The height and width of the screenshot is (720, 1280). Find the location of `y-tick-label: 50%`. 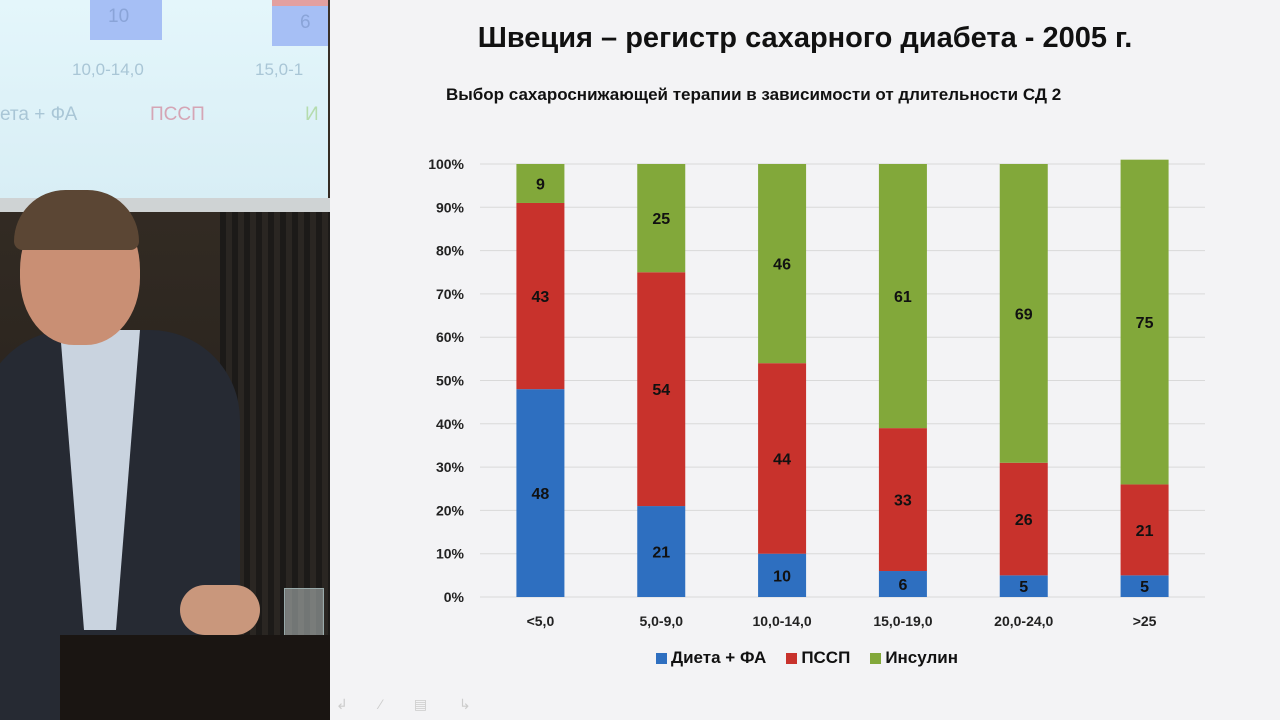

y-tick-label: 50% is located at coordinates (450, 381).